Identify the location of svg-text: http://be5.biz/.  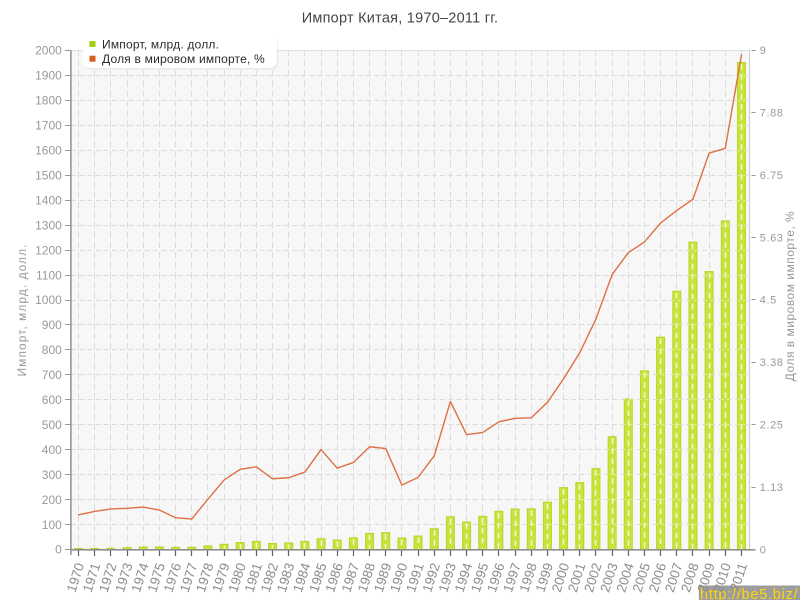
(749, 593).